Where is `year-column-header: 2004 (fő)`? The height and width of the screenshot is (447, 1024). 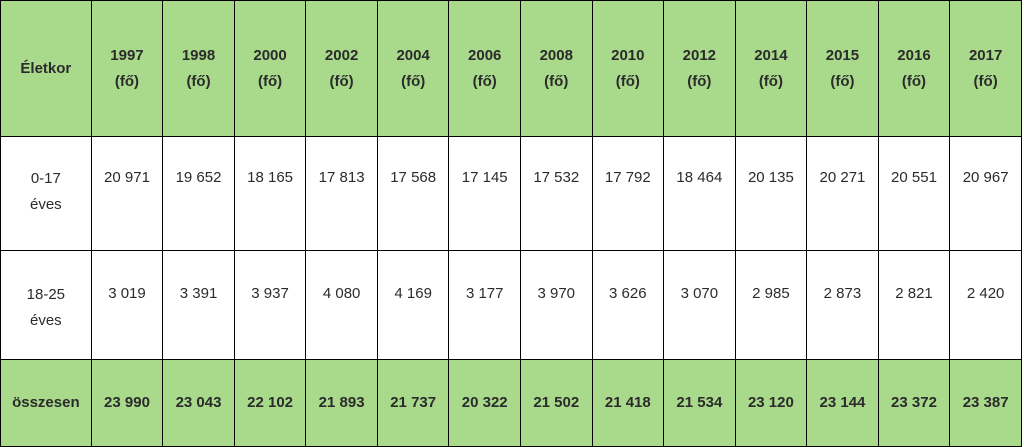
year-column-header: 2004 (fő) is located at coordinates (413, 68).